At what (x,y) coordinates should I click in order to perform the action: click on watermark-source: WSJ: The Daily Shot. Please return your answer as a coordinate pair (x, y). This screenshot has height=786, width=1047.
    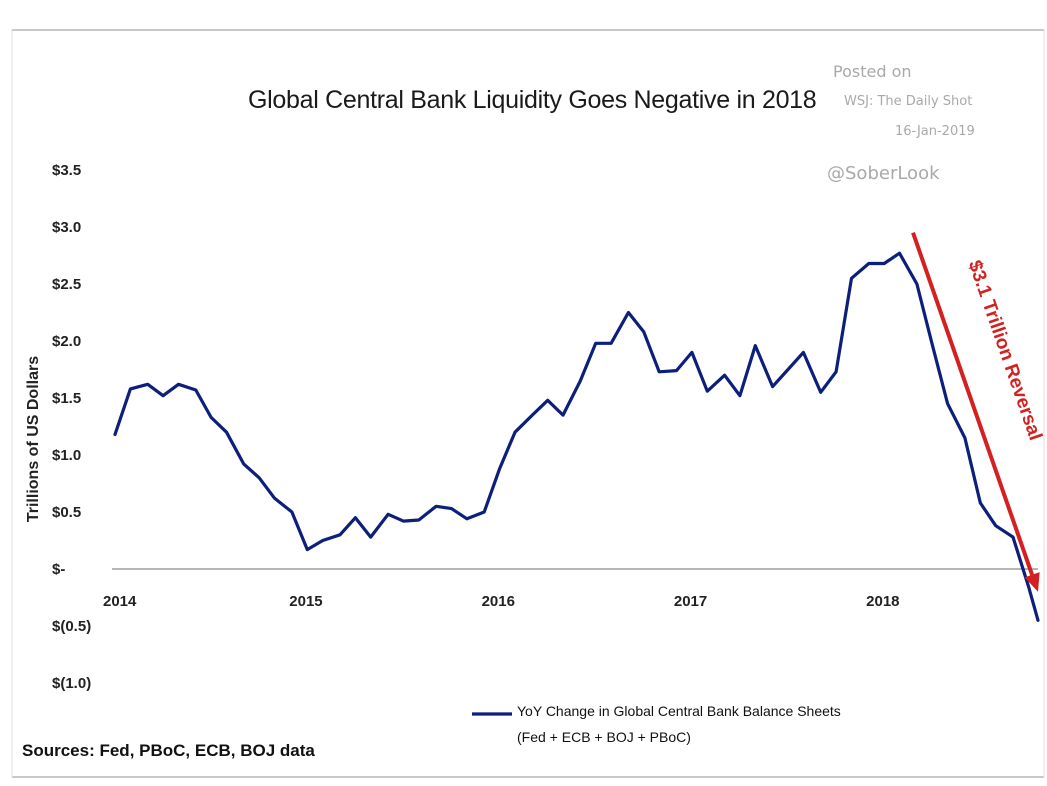
    Looking at the image, I should click on (908, 101).